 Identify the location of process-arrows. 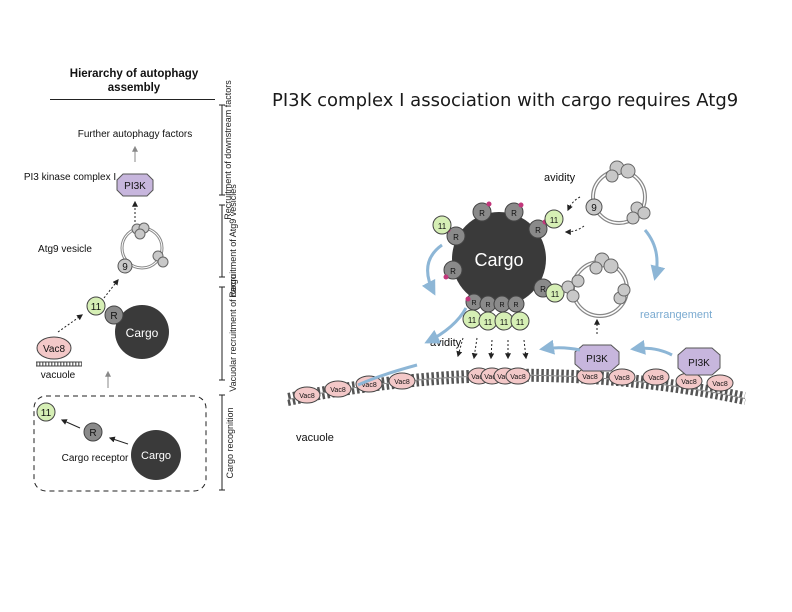
(515, 308).